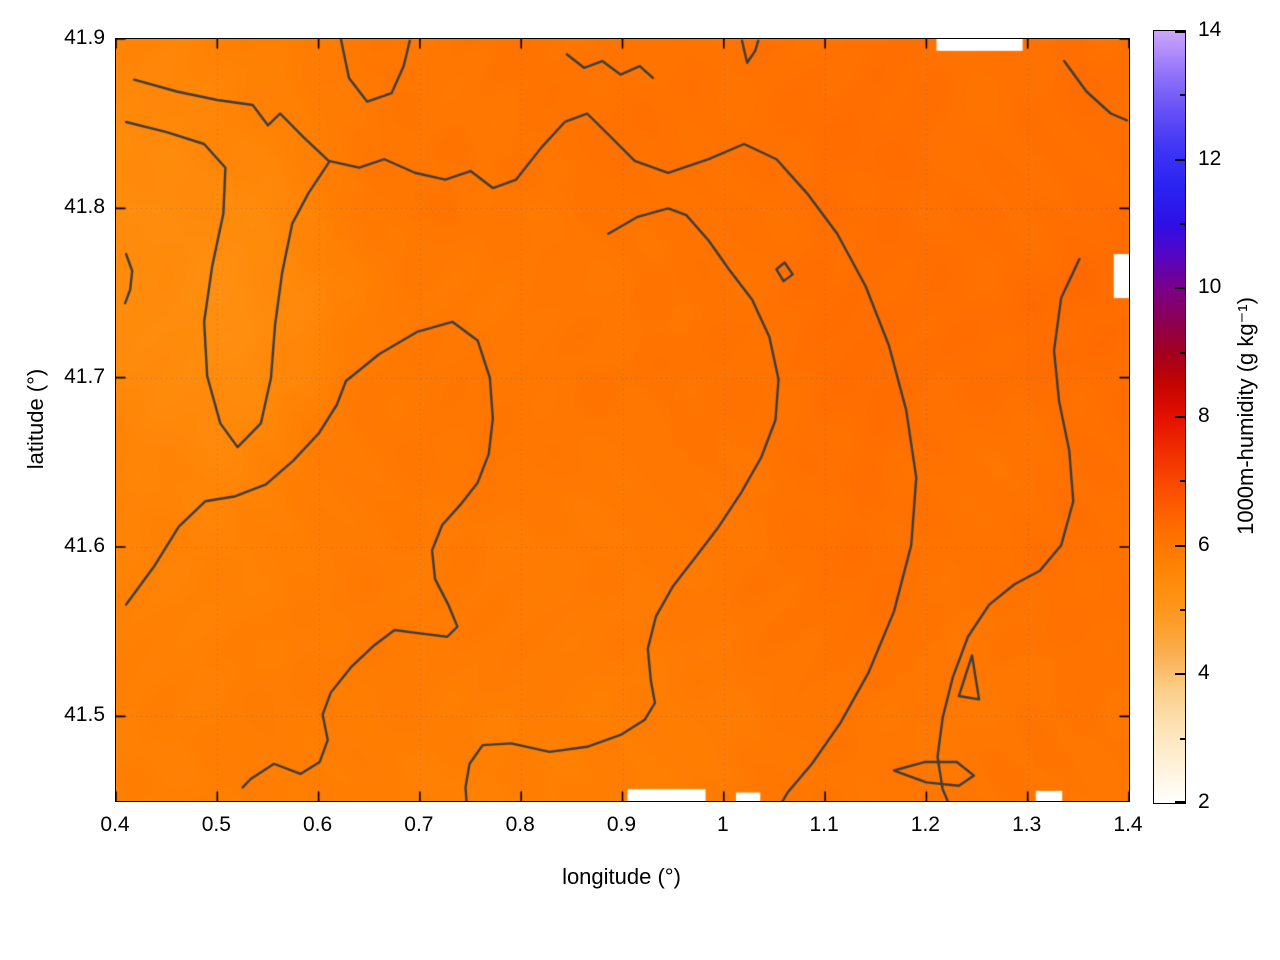 The image size is (1280, 960). Describe the element at coordinates (84, 715) in the screenshot. I see `y-tick-label: 41.5` at that location.